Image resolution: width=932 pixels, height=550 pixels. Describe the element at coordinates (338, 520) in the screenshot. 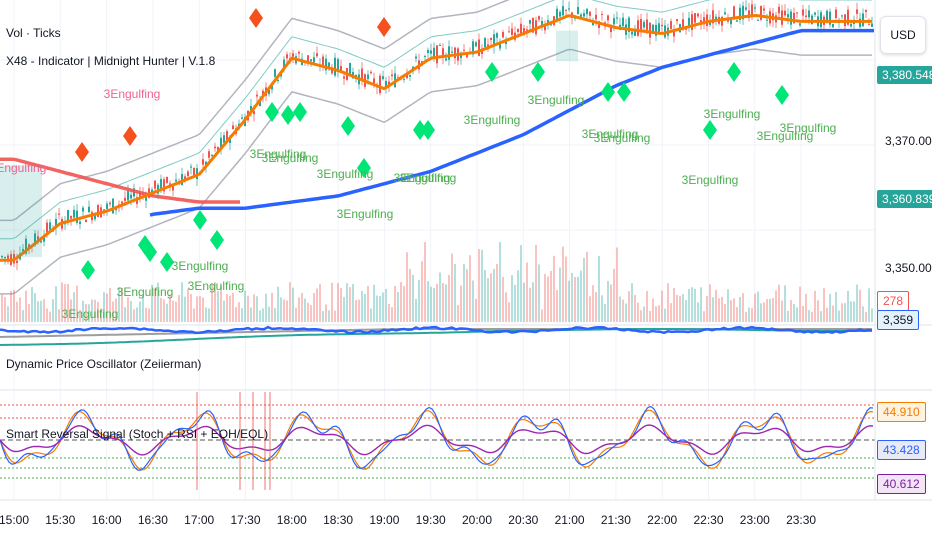

I see `x-tick-label: 18:30` at that location.